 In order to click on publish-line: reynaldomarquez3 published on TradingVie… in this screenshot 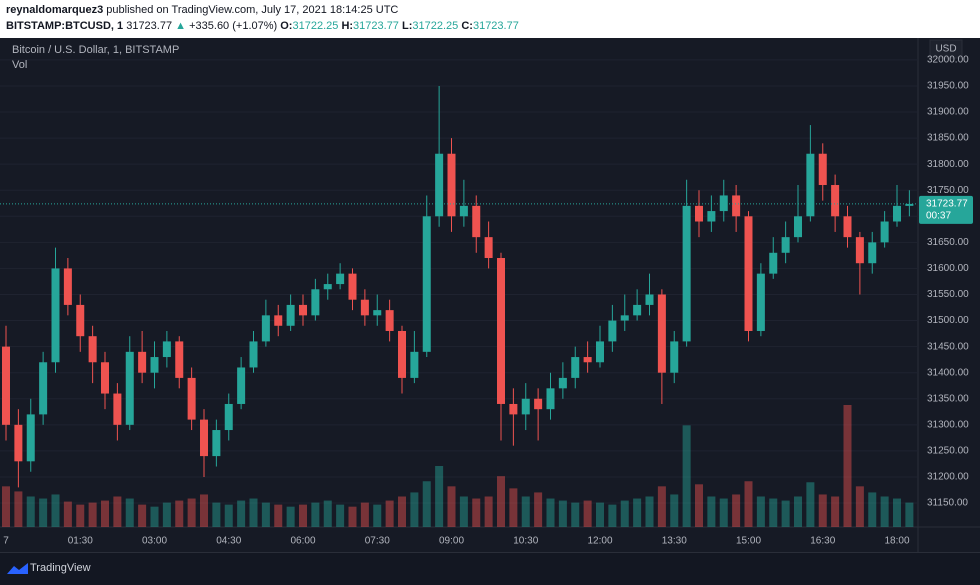, I will do `click(202, 10)`.